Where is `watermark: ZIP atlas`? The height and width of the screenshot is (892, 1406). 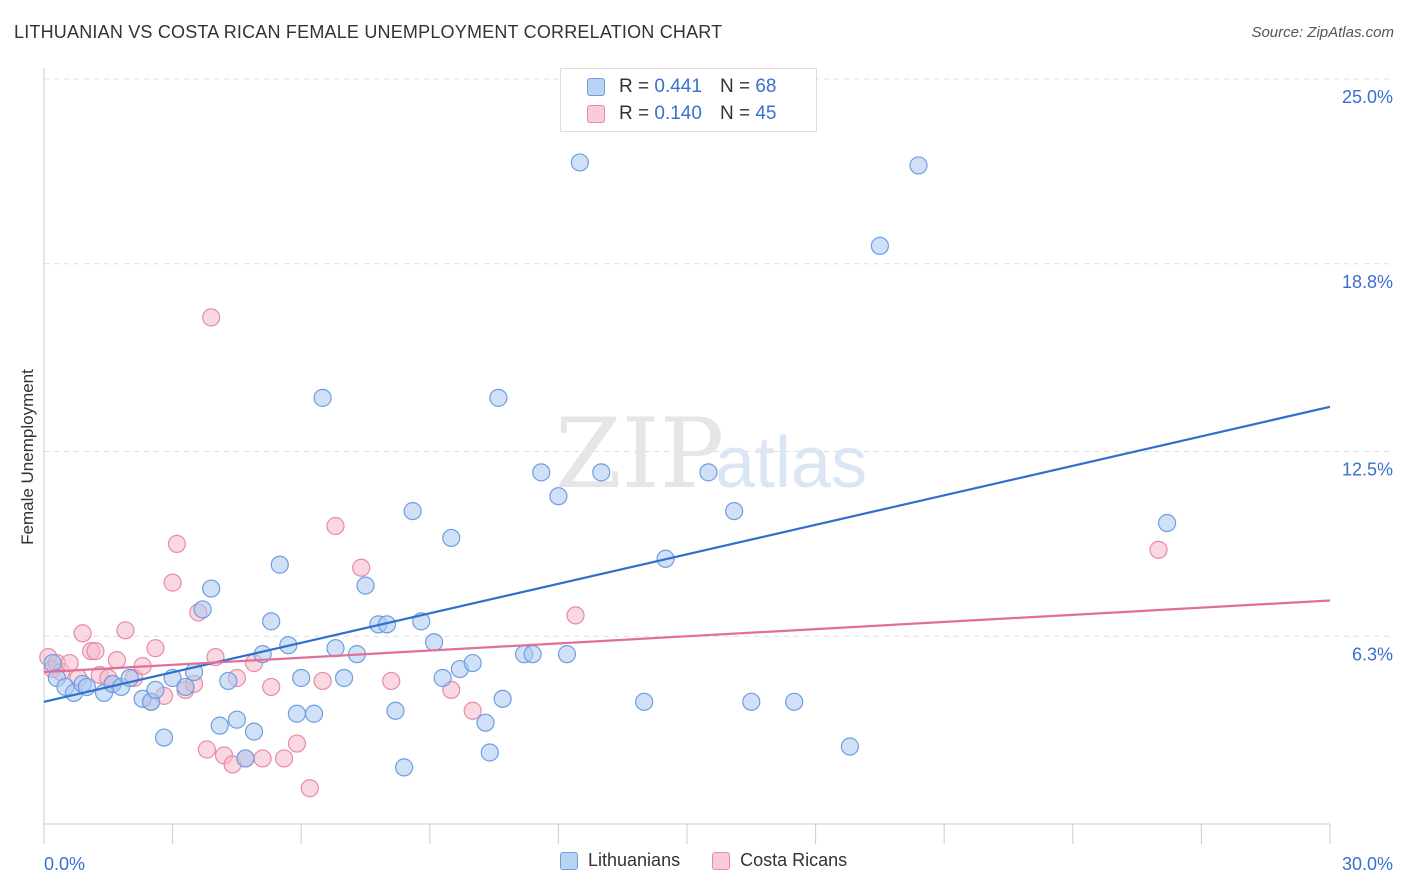
watermark: ZIP atlas is located at coordinates (711, 454).